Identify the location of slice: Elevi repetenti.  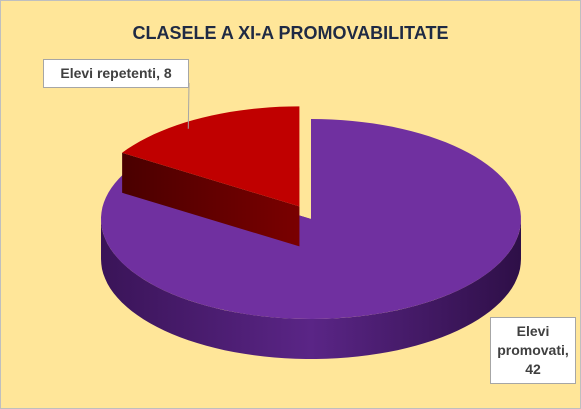
(211, 176).